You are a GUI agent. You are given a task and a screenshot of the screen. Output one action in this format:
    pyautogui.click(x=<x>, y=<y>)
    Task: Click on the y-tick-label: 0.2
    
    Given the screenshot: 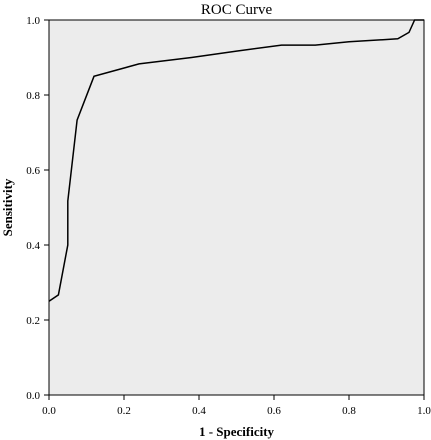 What is the action you would take?
    pyautogui.click(x=33, y=321)
    